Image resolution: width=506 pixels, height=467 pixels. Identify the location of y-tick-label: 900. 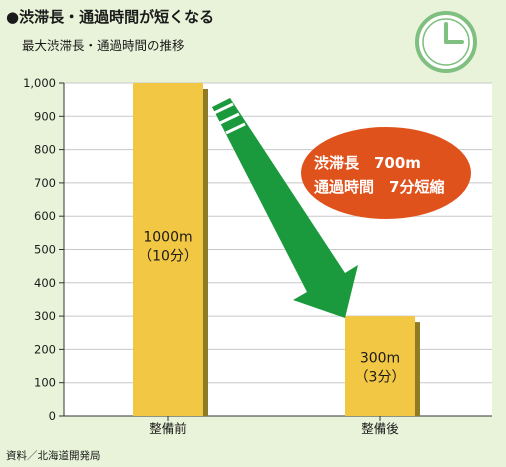
(45, 116).